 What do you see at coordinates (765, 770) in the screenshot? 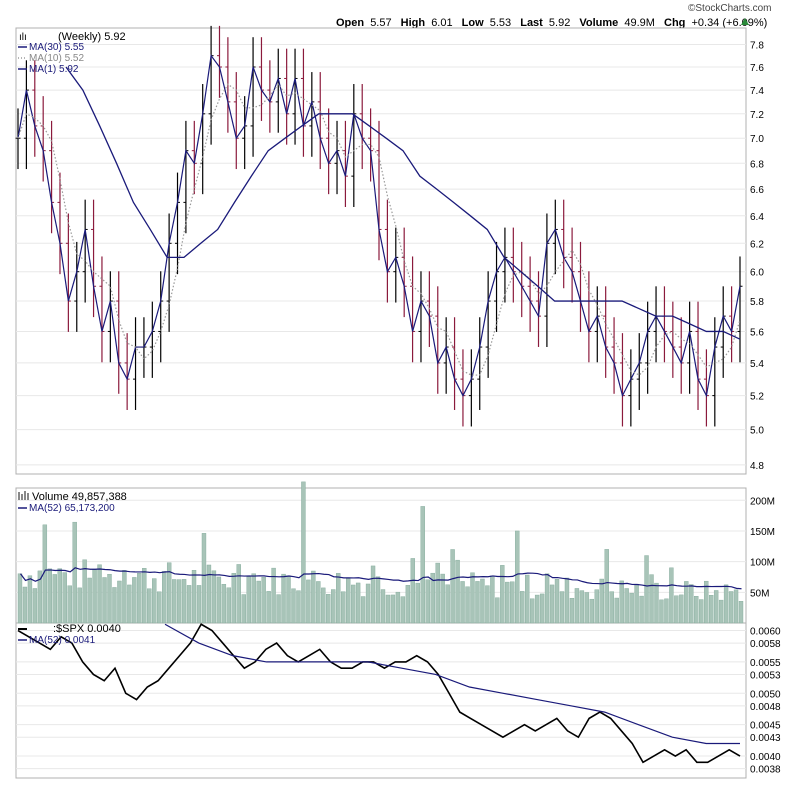
I see `ratio-tick-label: 0.0038` at bounding box center [765, 770].